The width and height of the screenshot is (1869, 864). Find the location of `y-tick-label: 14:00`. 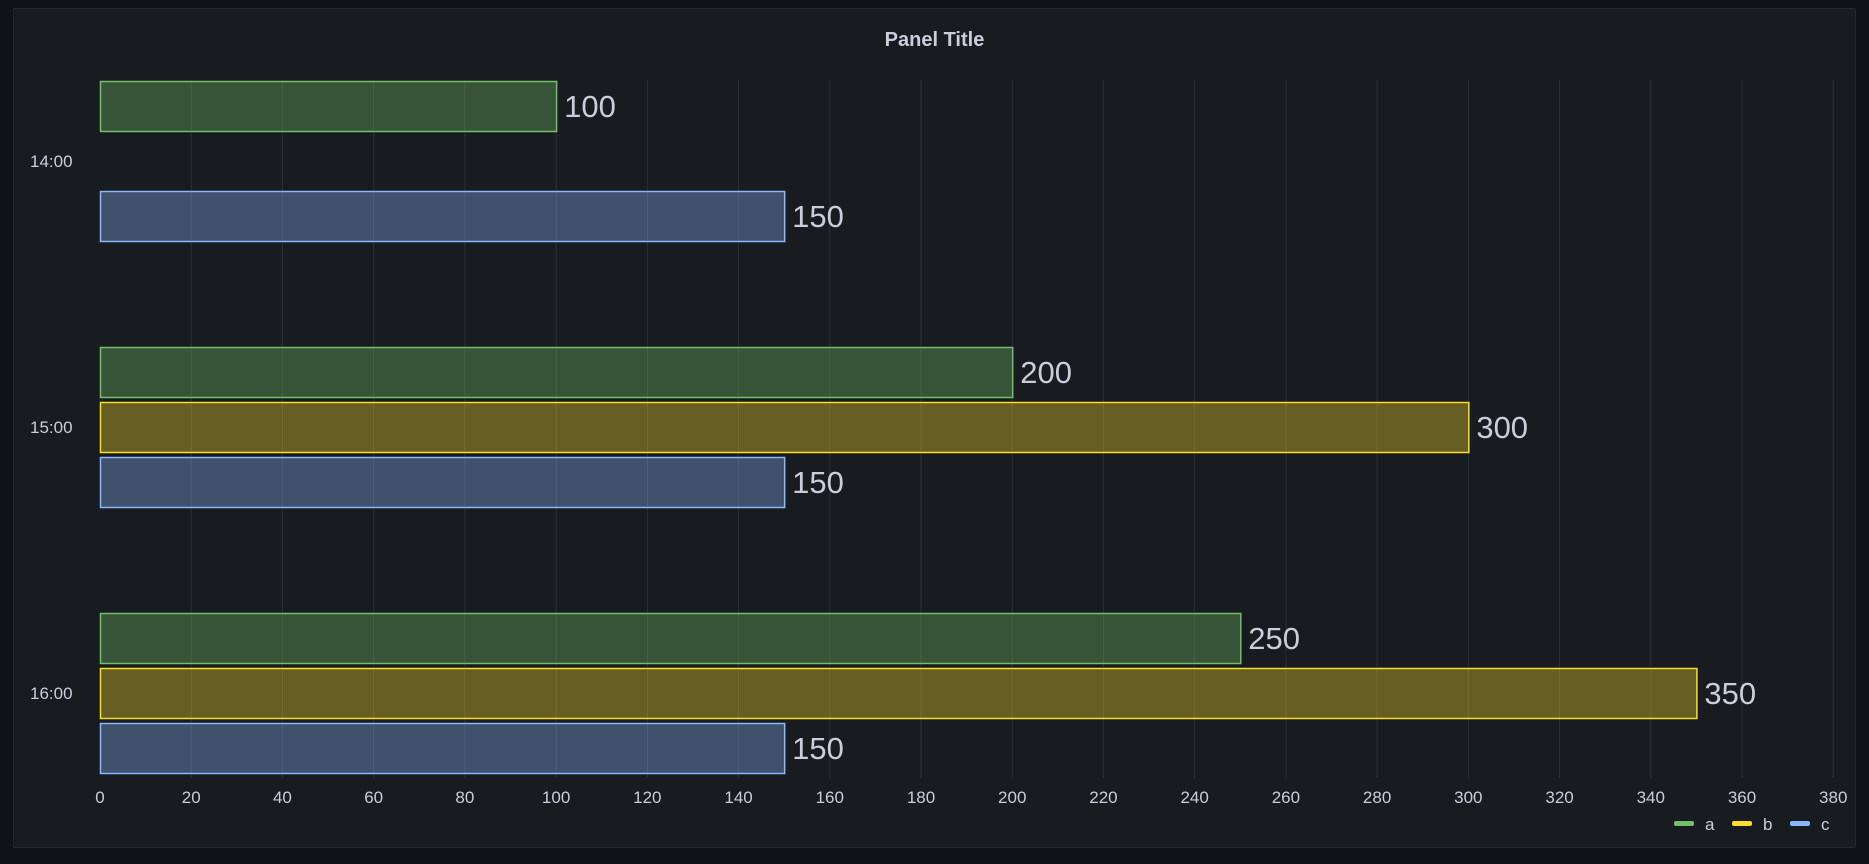

y-tick-label: 14:00 is located at coordinates (51, 161).